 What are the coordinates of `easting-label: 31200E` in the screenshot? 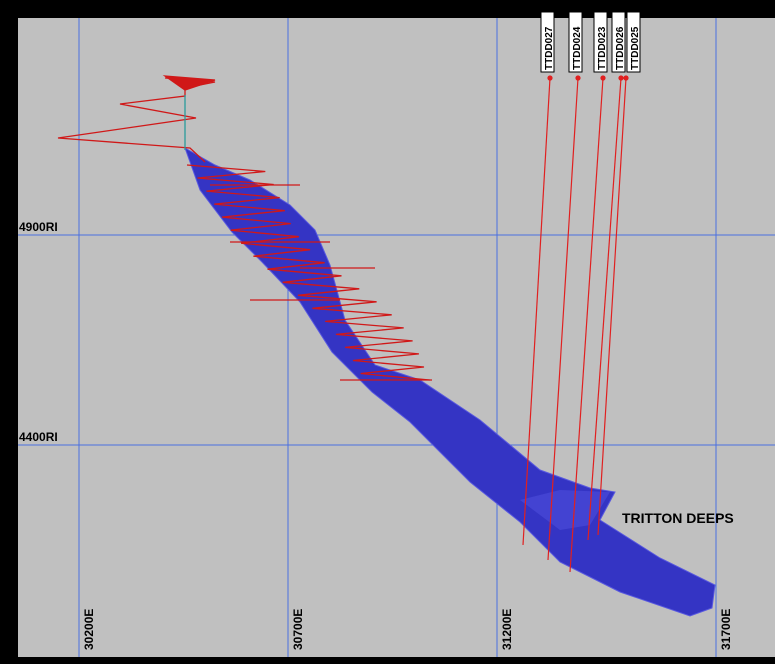 It's located at (507, 629).